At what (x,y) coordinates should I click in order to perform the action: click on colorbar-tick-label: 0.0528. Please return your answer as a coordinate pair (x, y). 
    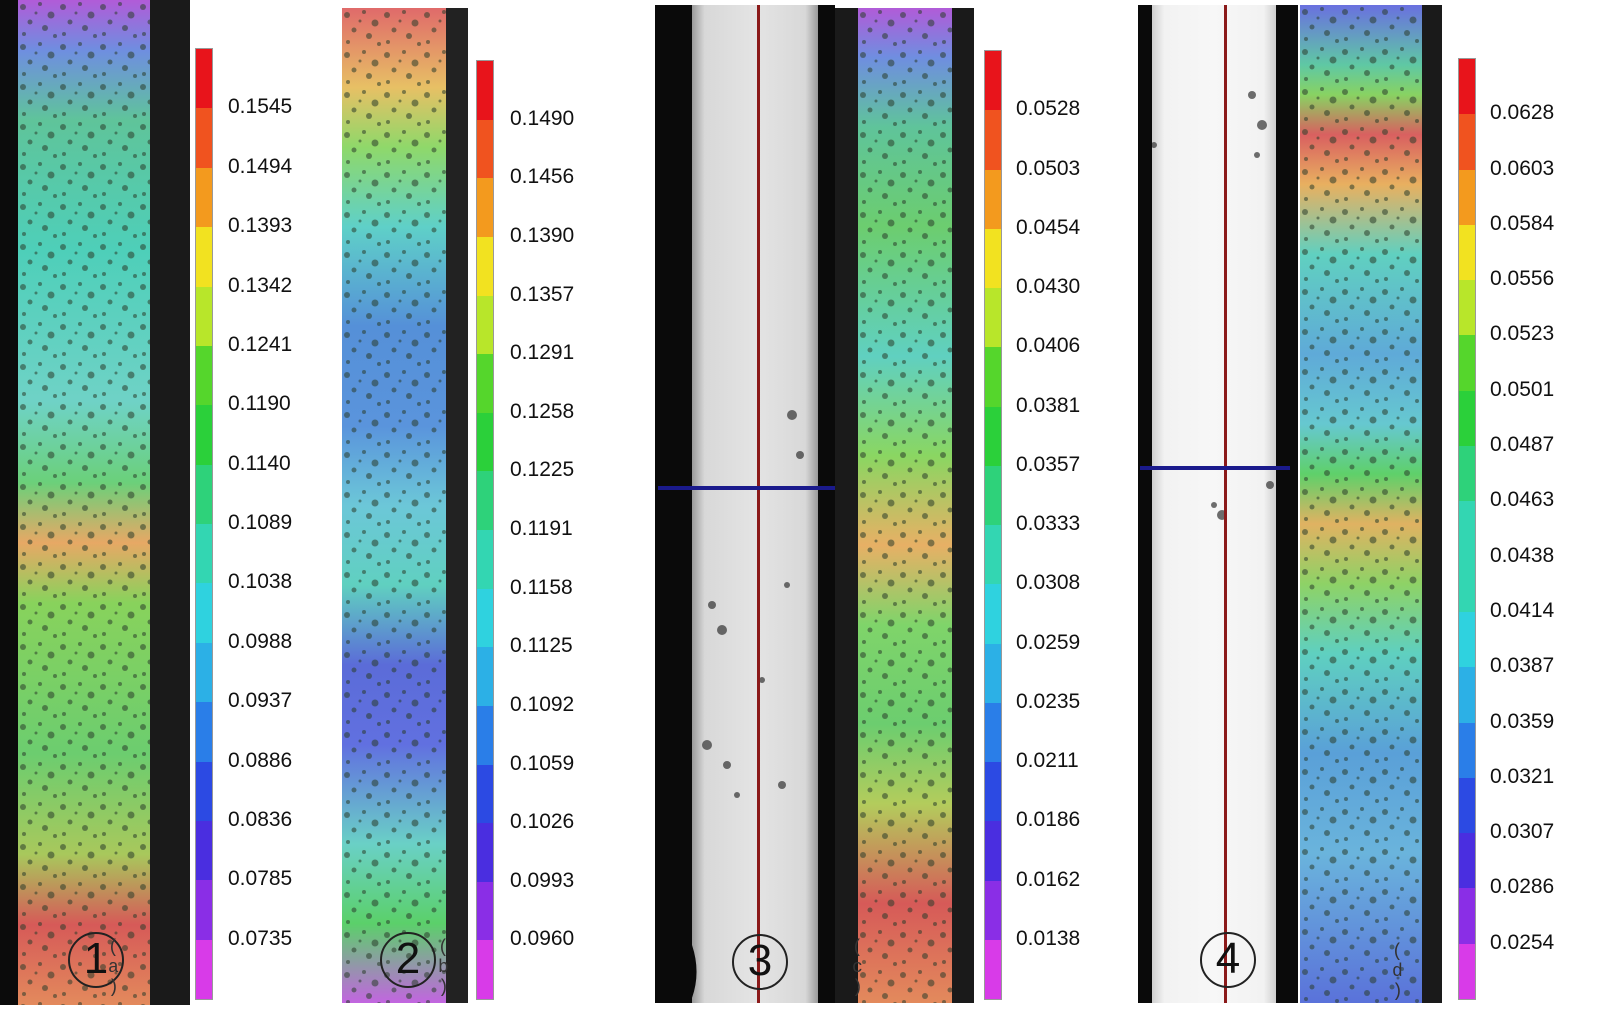
    Looking at the image, I should click on (1048, 109).